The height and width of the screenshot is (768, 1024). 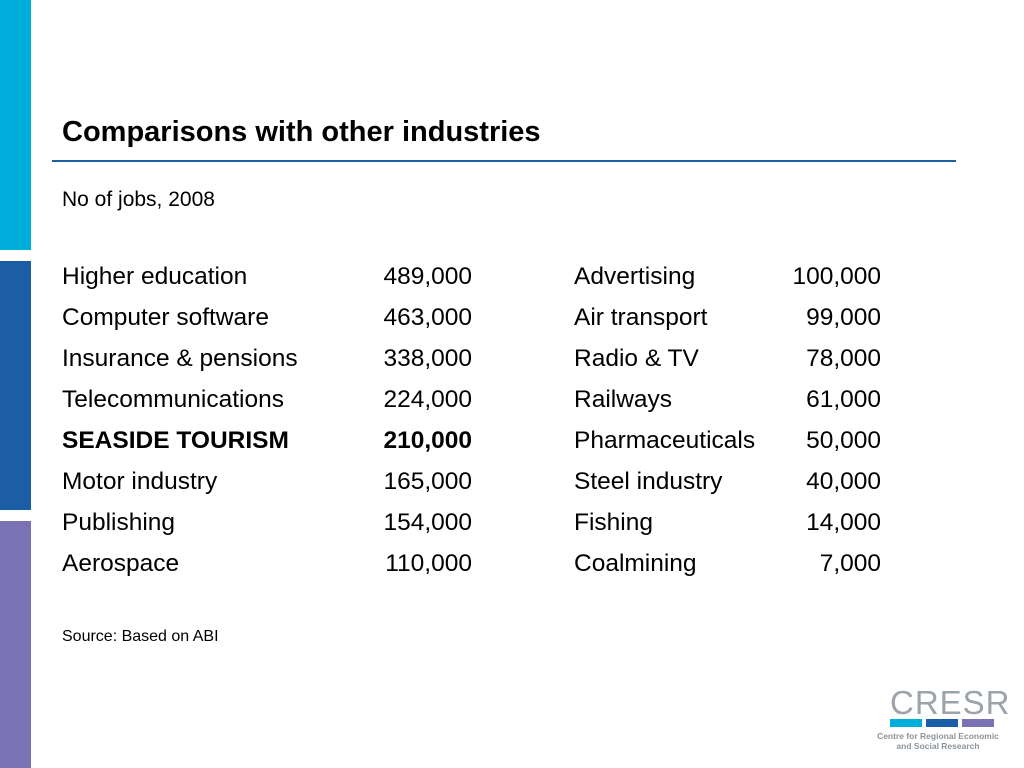 What do you see at coordinates (427, 440) in the screenshot?
I see `jobs-value: 210,000` at bounding box center [427, 440].